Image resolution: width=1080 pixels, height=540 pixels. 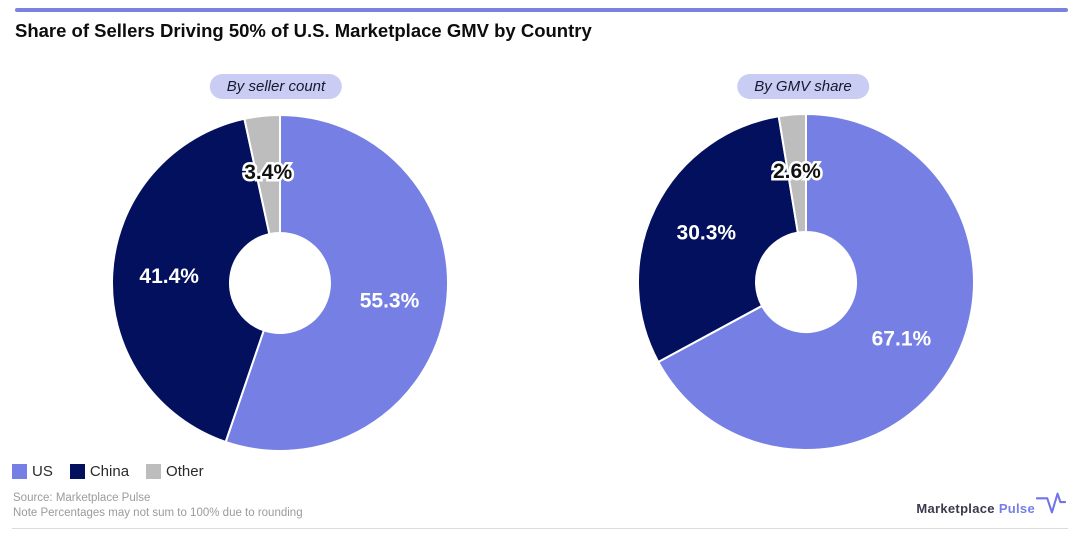 What do you see at coordinates (154, 471) in the screenshot?
I see `legend-swatch-other` at bounding box center [154, 471].